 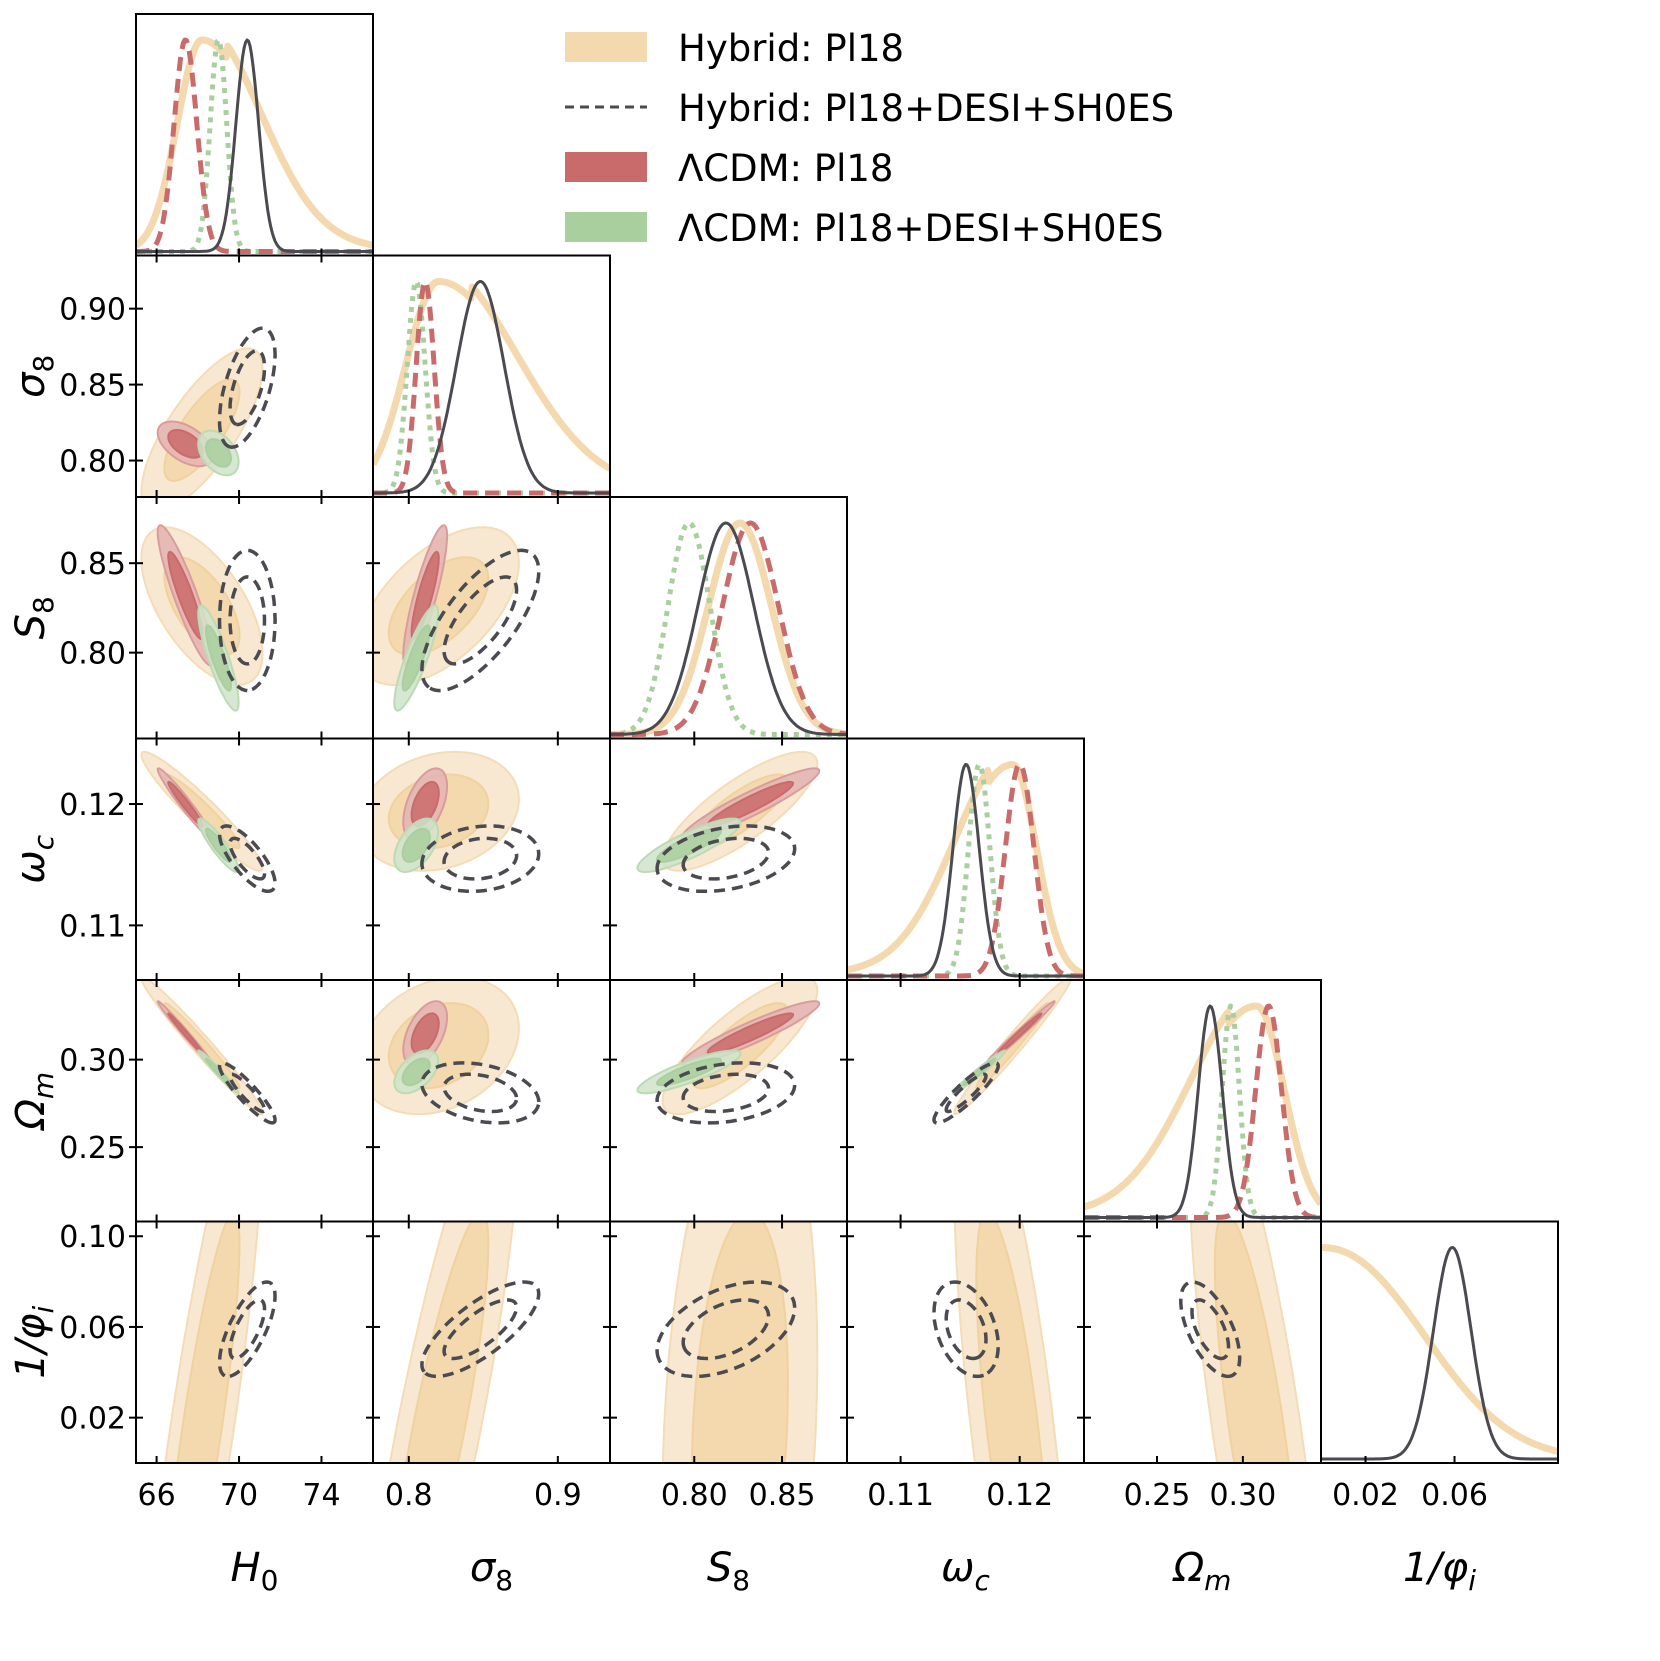 I want to click on diag-panel-S8, so click(x=728, y=618).